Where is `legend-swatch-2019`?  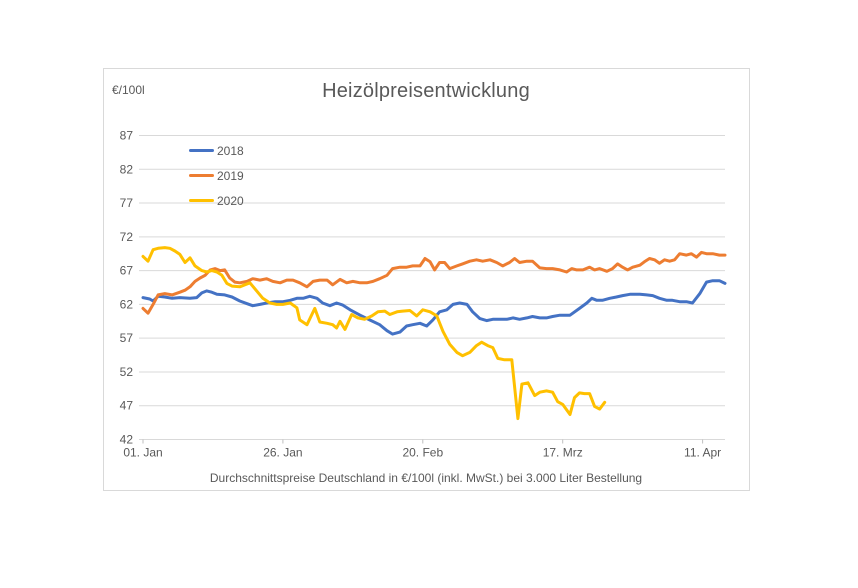 legend-swatch-2019 is located at coordinates (201, 175).